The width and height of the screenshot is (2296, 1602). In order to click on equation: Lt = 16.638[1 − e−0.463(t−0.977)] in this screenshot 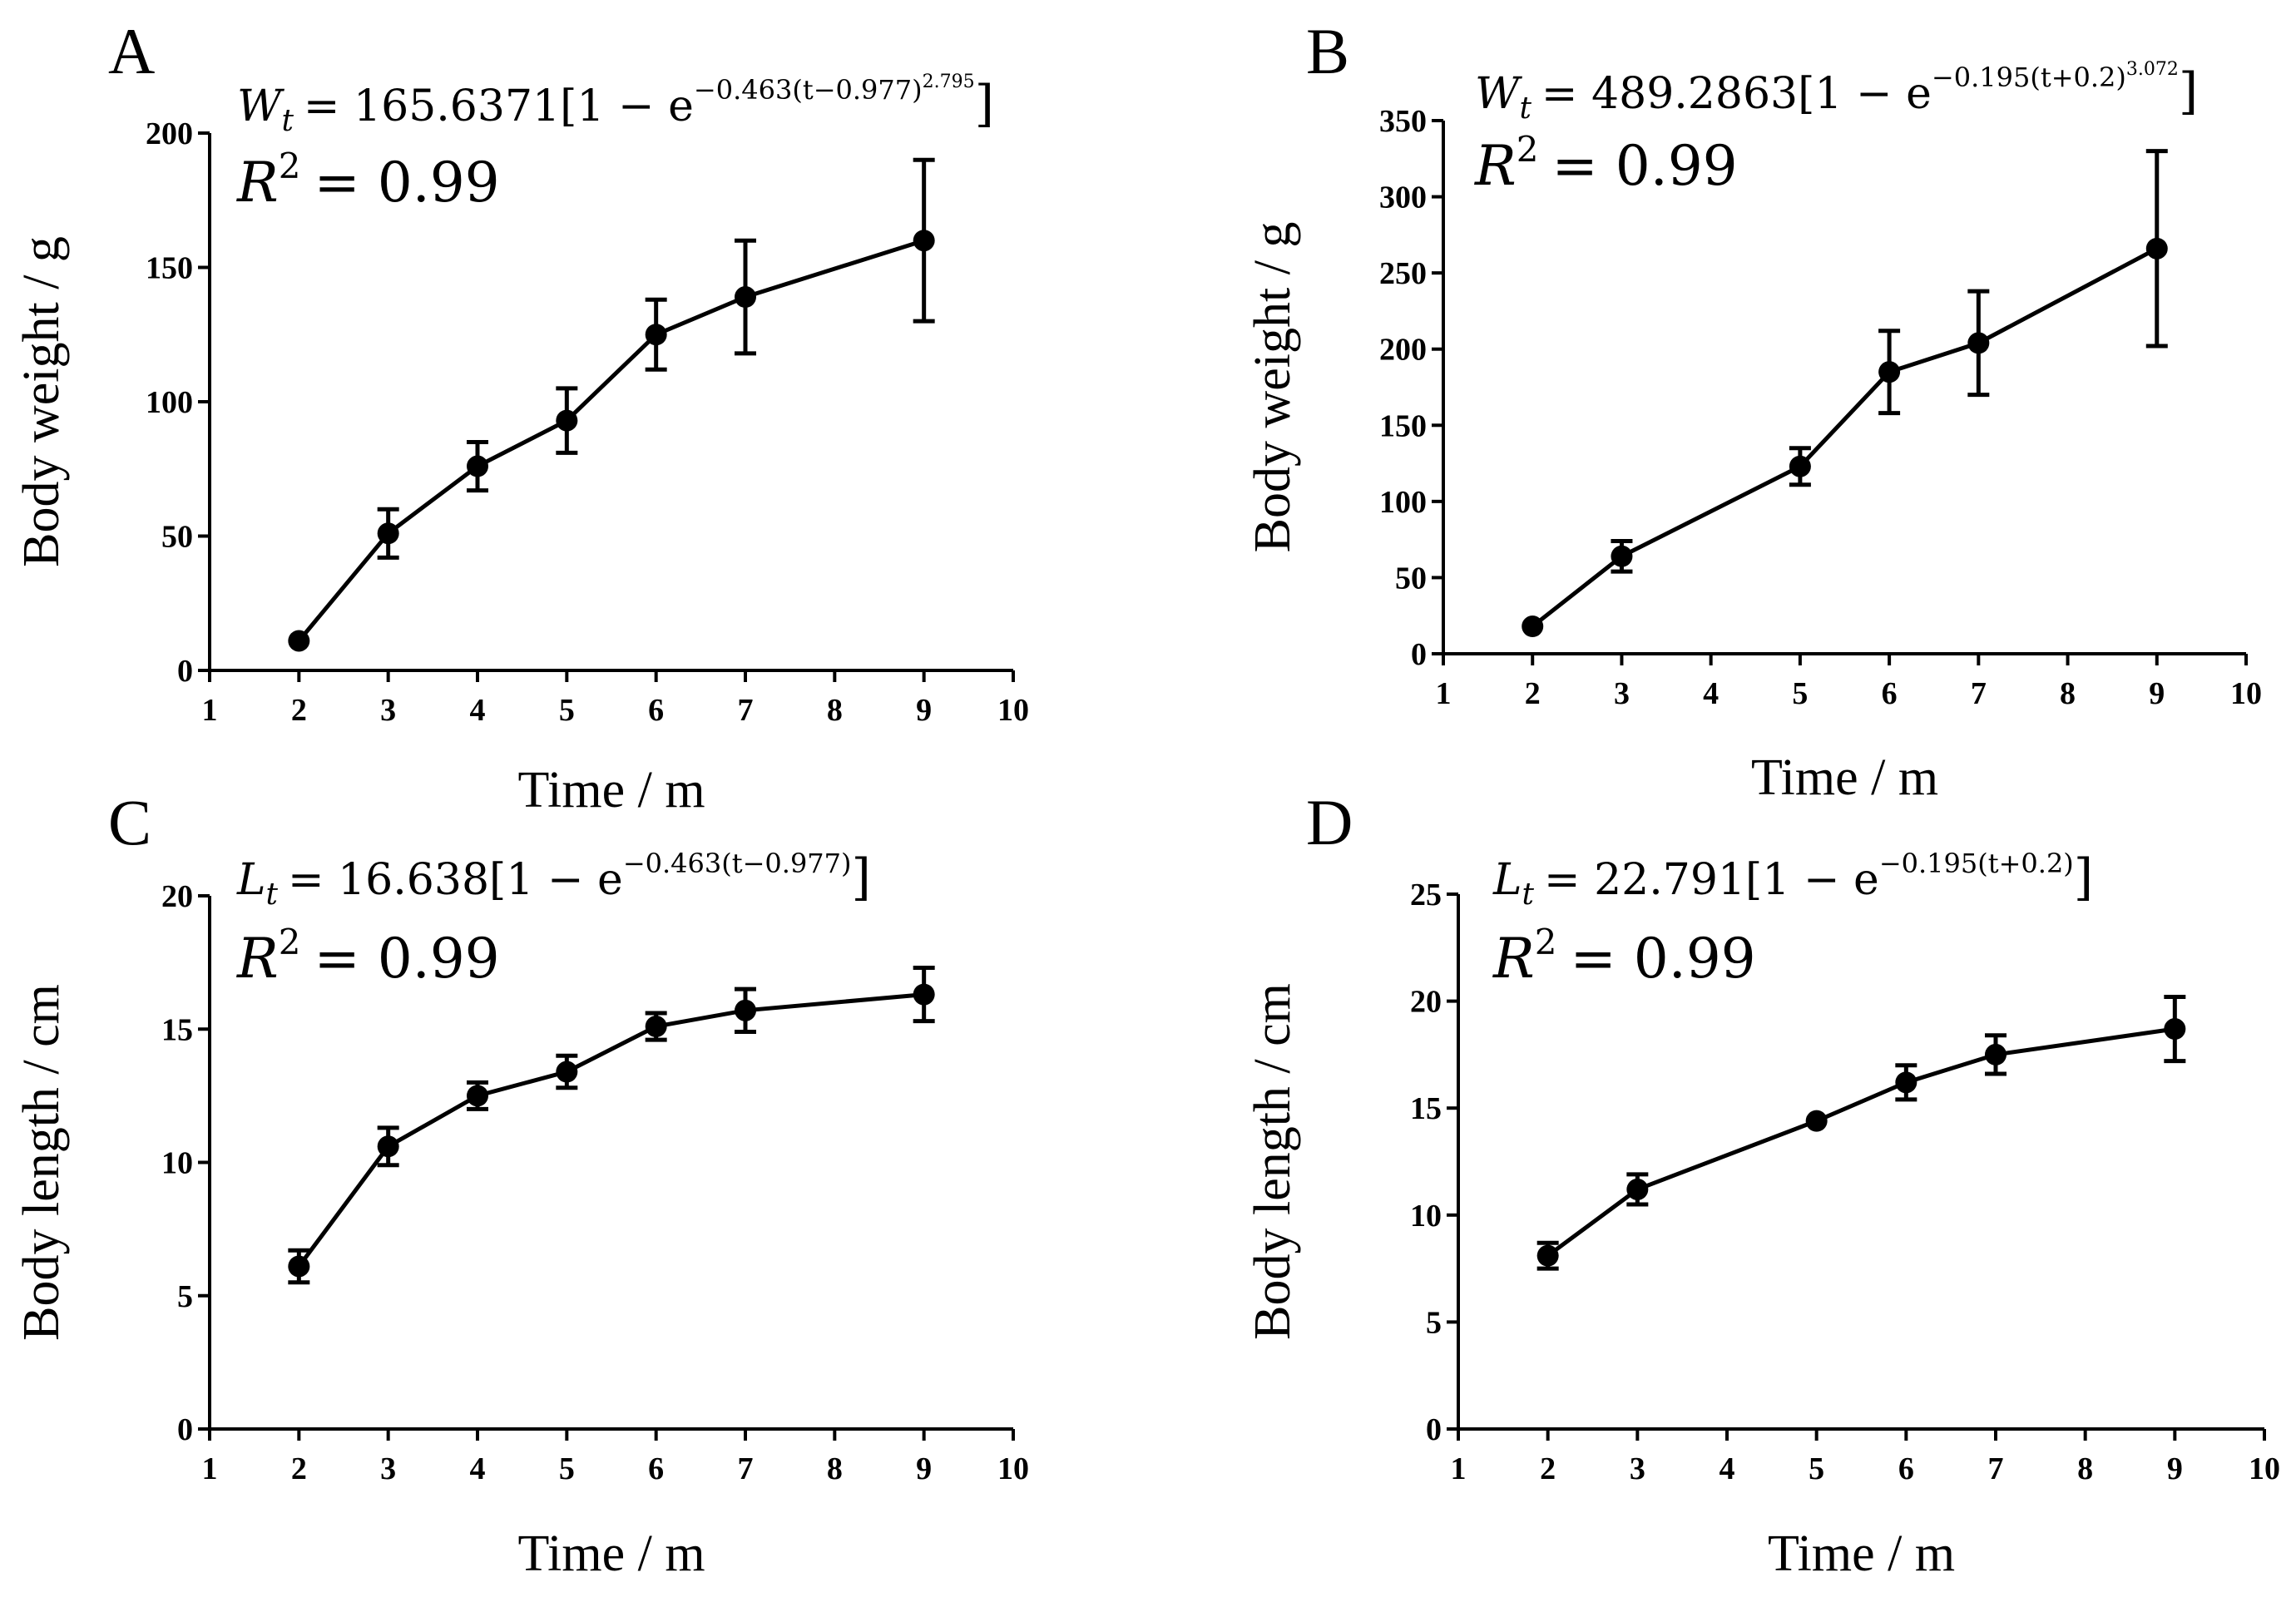, I will do `click(553, 880)`.